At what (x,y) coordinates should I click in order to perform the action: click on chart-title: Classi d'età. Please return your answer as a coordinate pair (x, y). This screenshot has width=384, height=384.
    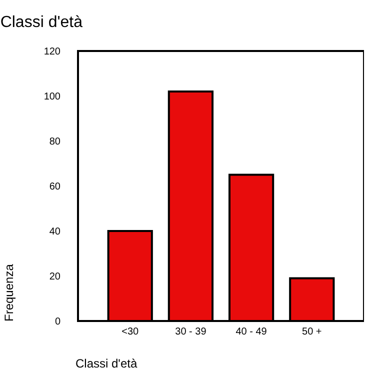
    Looking at the image, I should click on (41, 22).